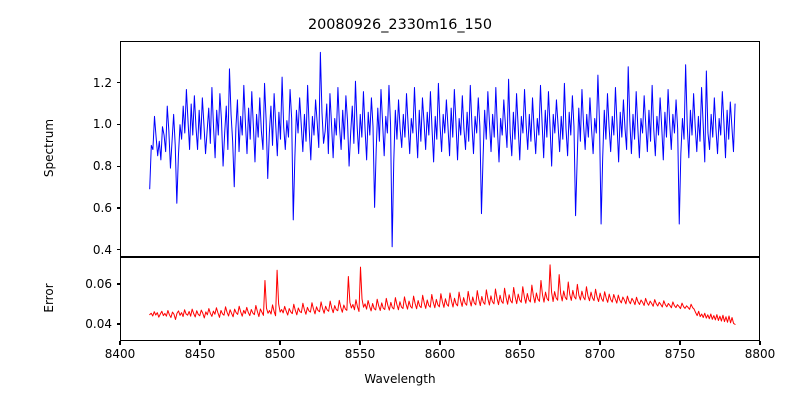  I want to click on error-line, so click(442, 295).